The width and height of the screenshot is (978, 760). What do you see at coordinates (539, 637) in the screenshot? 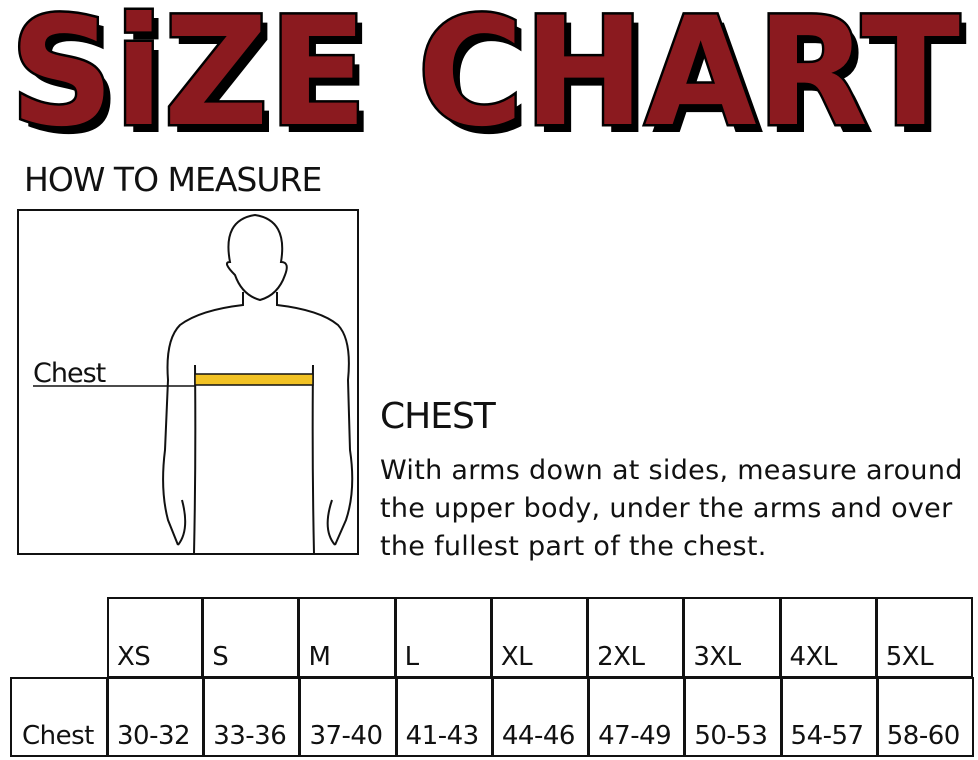
I see `size-header: XL` at bounding box center [539, 637].